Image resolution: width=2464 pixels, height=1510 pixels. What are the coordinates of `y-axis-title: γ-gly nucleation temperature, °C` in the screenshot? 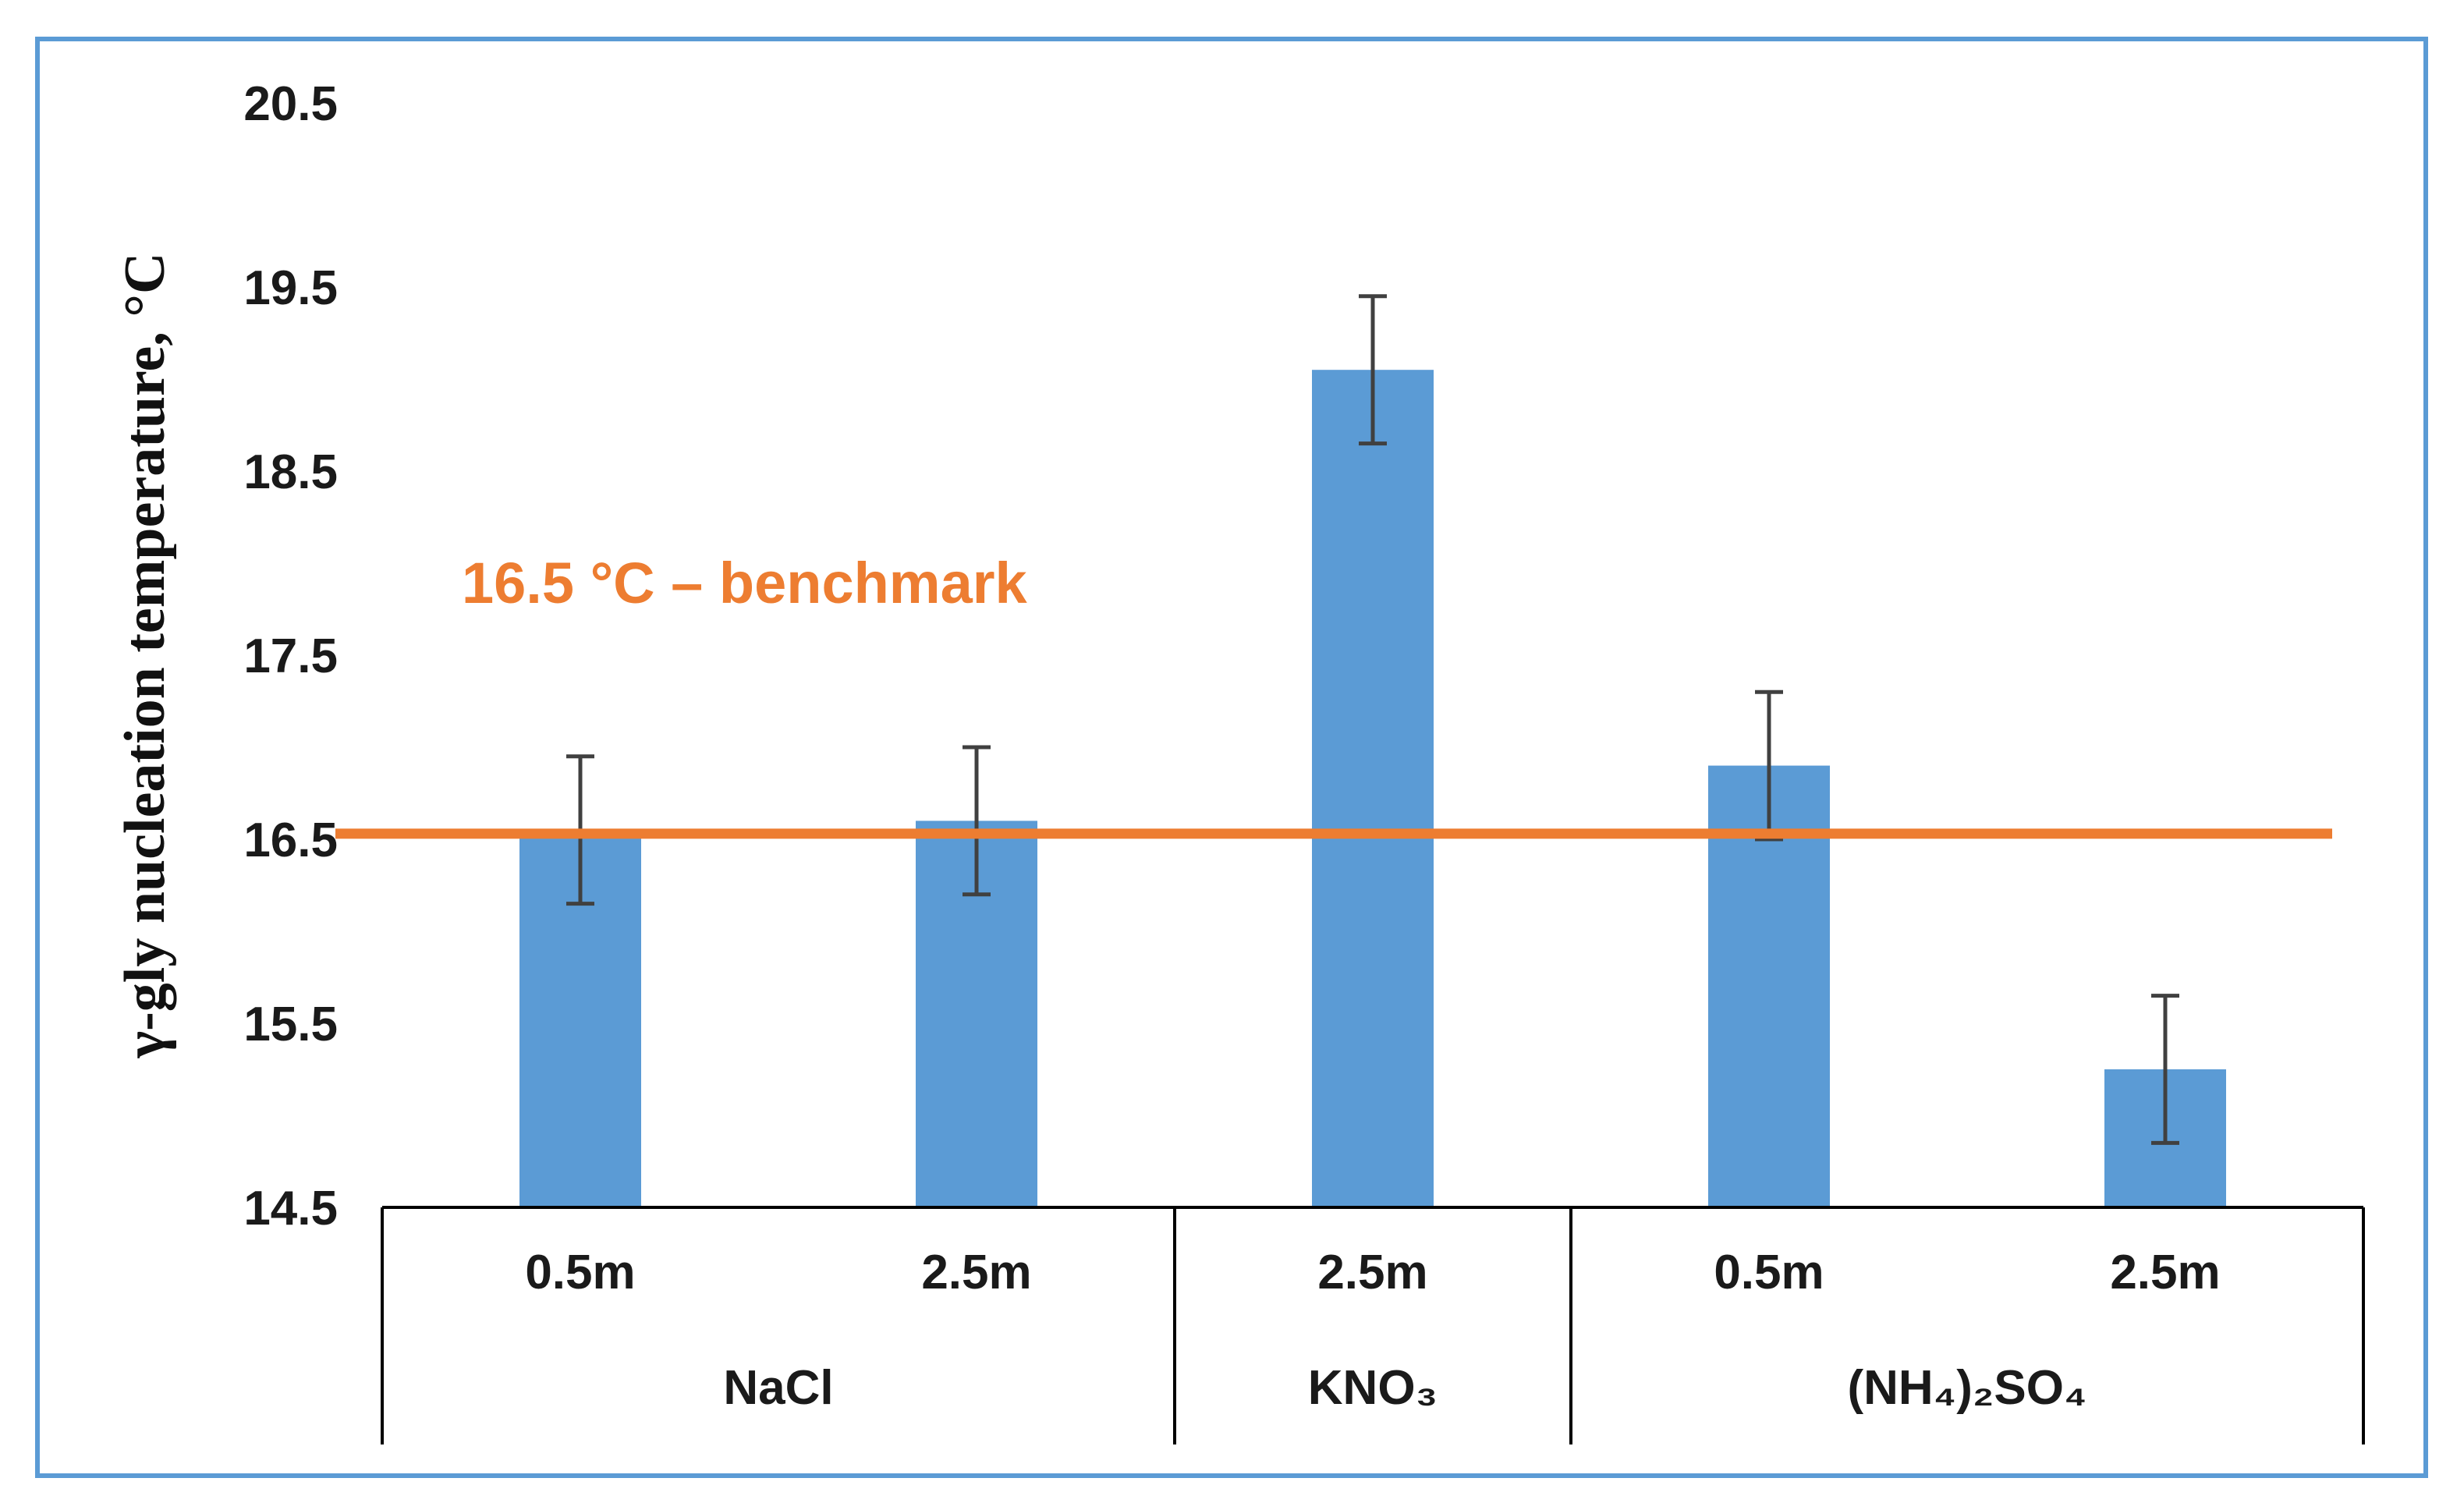 It's located at (145, 656).